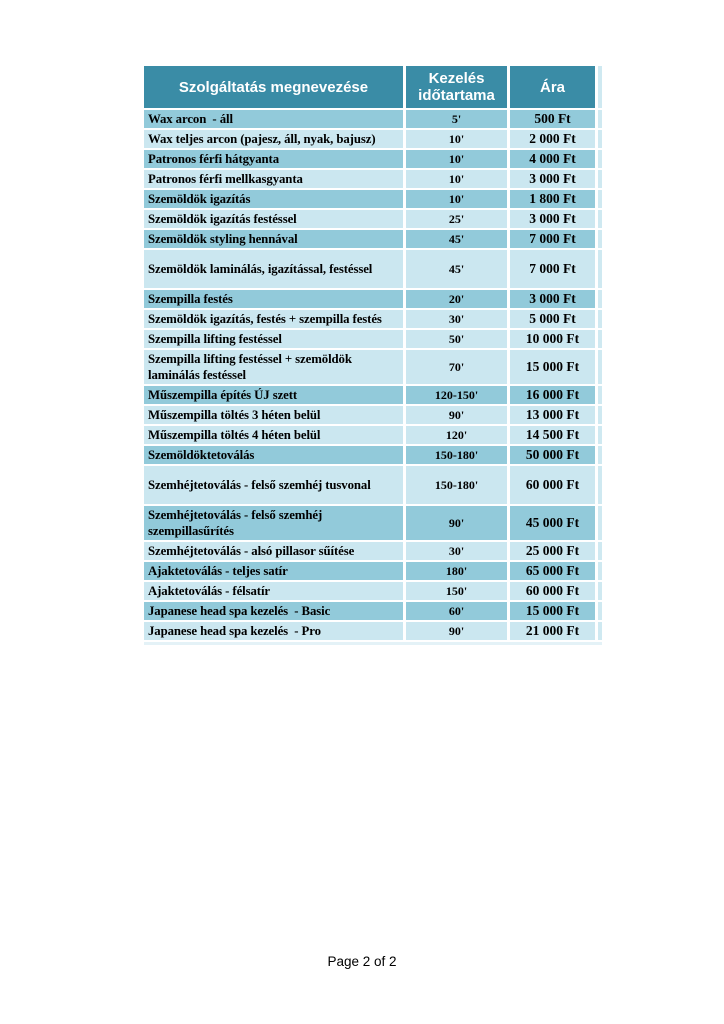  What do you see at coordinates (273, 219) in the screenshot?
I see `service-cell: Szemöldök igazítás festéssel` at bounding box center [273, 219].